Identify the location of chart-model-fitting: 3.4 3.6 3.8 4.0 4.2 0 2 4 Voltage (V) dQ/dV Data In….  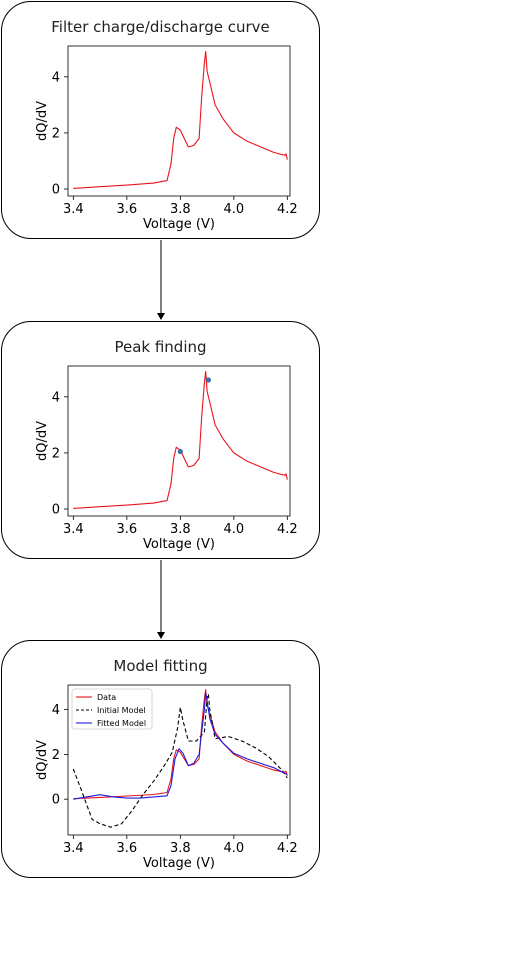
(166, 777).